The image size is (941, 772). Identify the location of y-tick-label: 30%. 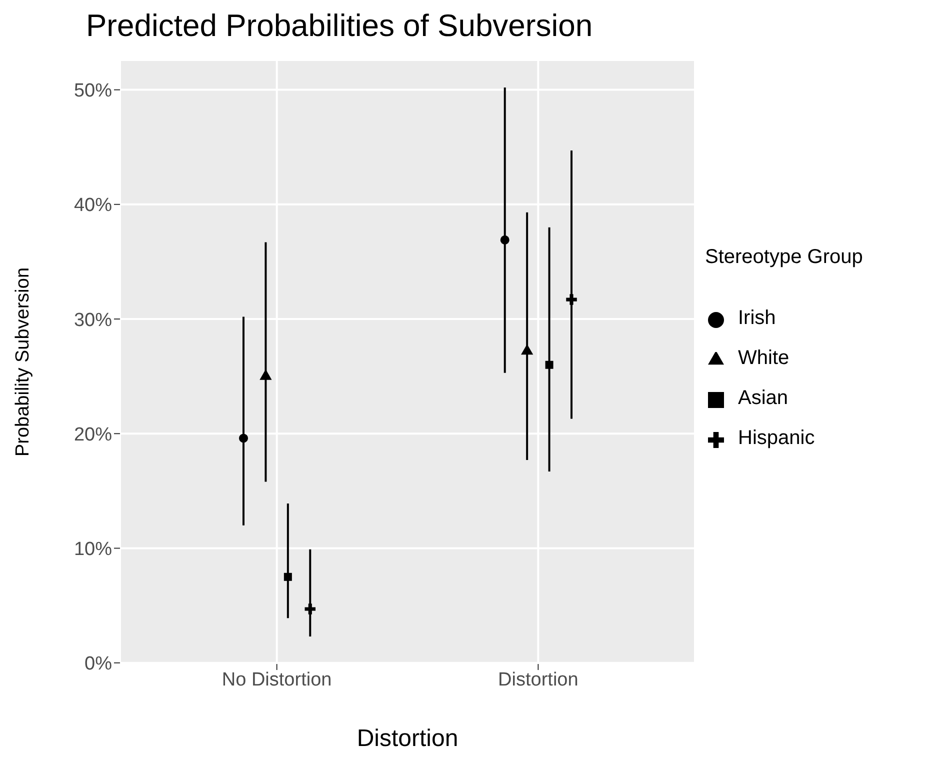
(93, 320).